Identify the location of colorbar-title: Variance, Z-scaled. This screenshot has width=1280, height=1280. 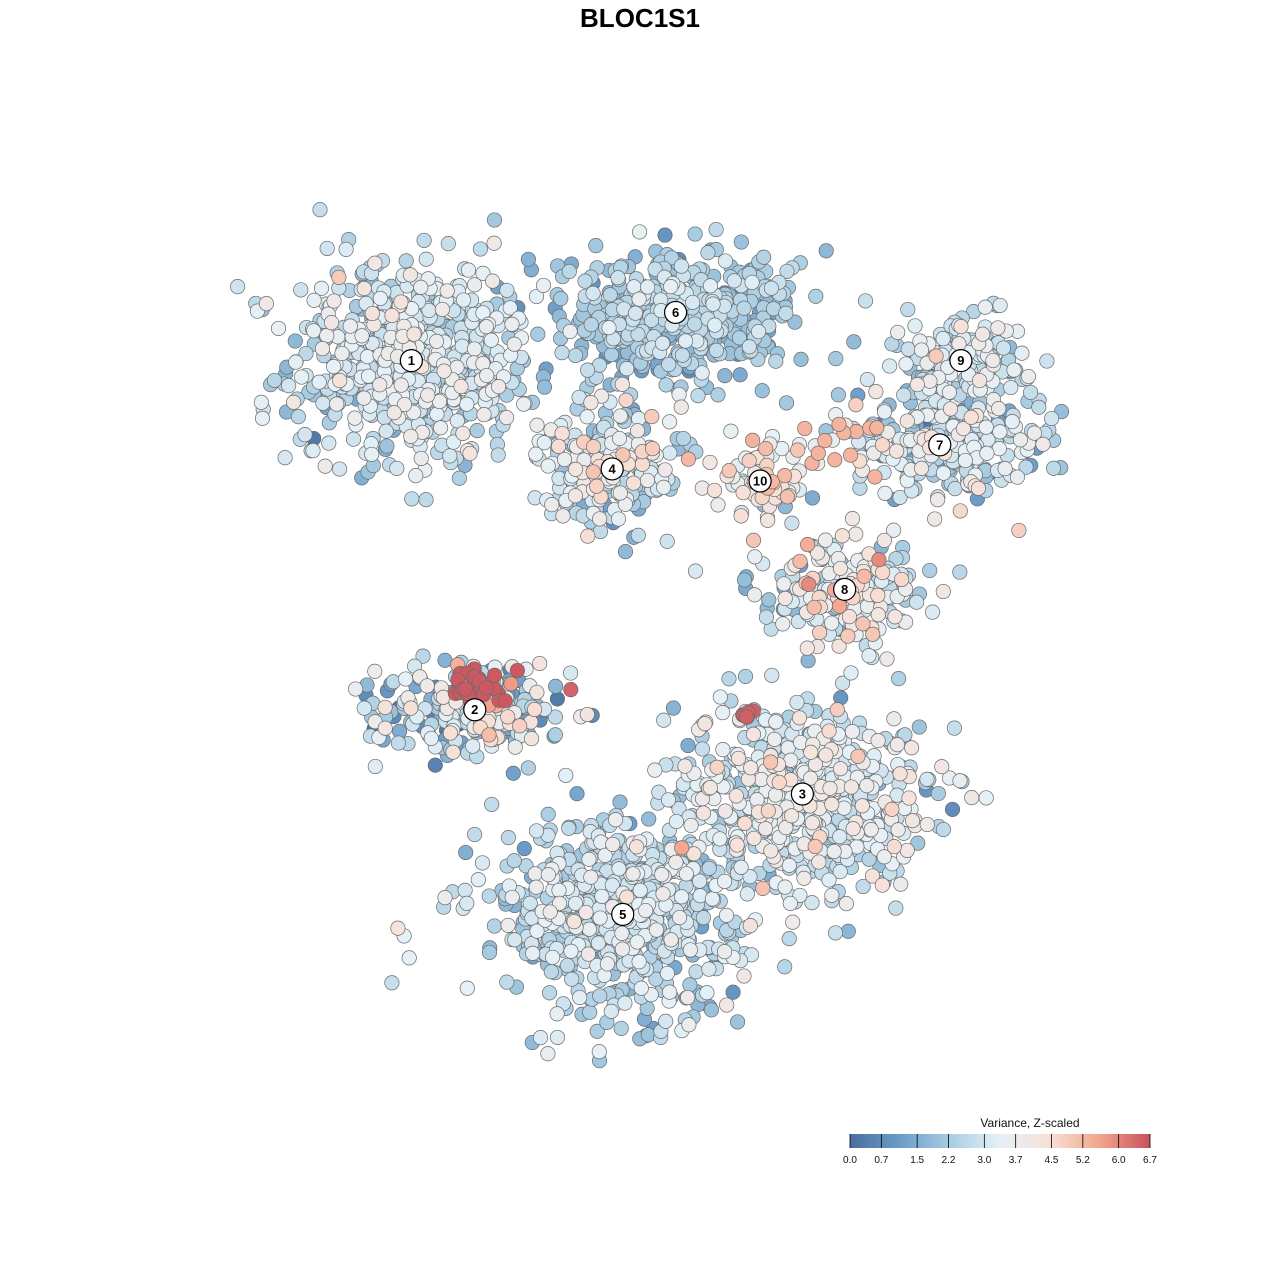
(1029, 1123).